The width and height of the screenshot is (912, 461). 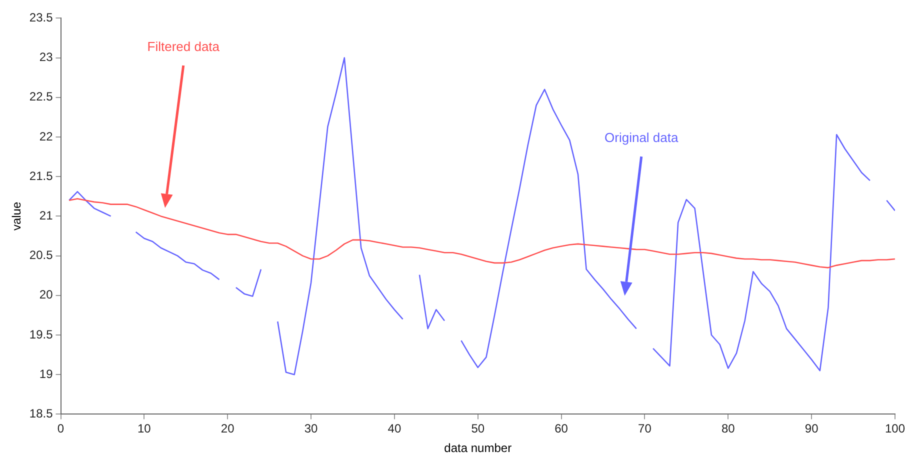 What do you see at coordinates (641, 138) in the screenshot?
I see `annotation: Original data` at bounding box center [641, 138].